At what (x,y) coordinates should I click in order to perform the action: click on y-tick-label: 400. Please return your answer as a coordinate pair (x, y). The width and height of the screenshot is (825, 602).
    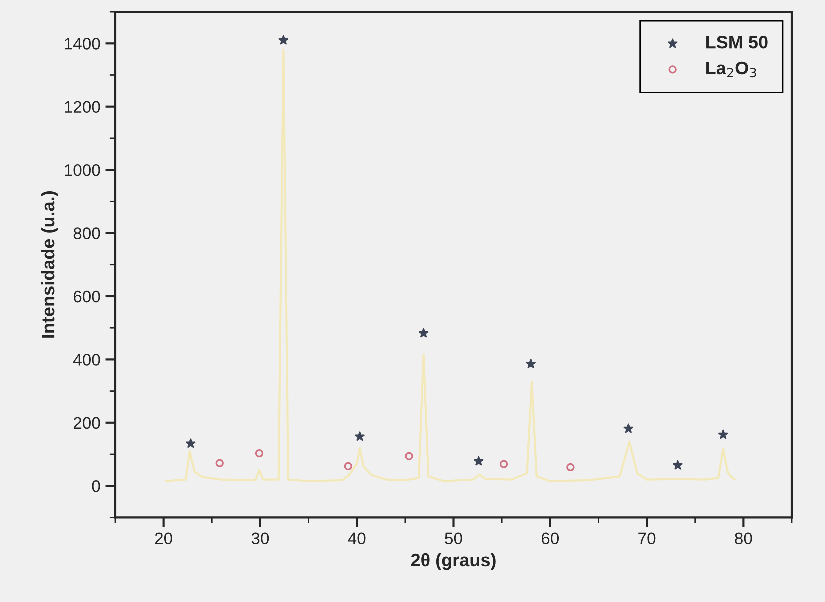
    Looking at the image, I should click on (86, 360).